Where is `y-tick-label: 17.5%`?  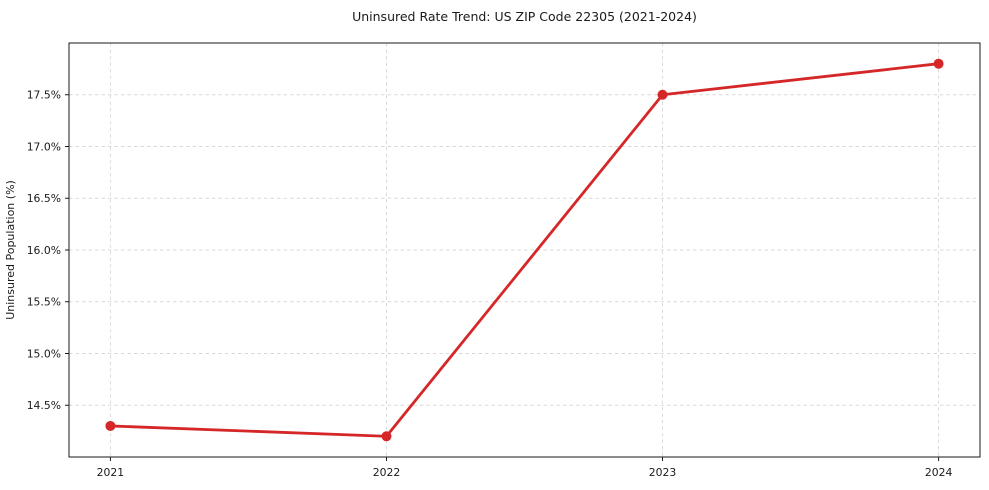
y-tick-label: 17.5% is located at coordinates (44, 95).